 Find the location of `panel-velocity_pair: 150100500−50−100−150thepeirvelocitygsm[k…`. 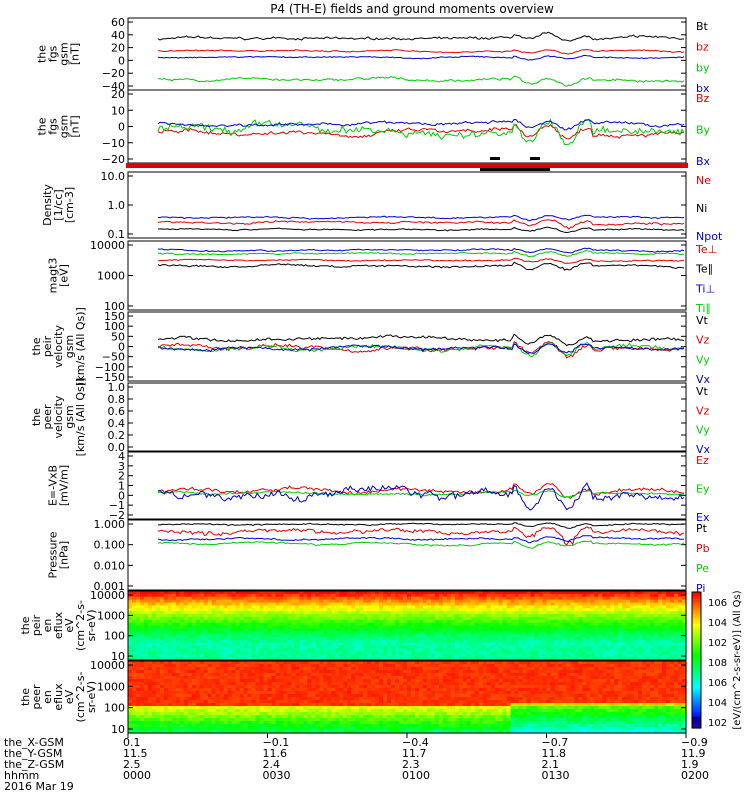

panel-velocity_pair: 150100500−50−100−150thepeirvelocitygsm[k… is located at coordinates (370, 346).